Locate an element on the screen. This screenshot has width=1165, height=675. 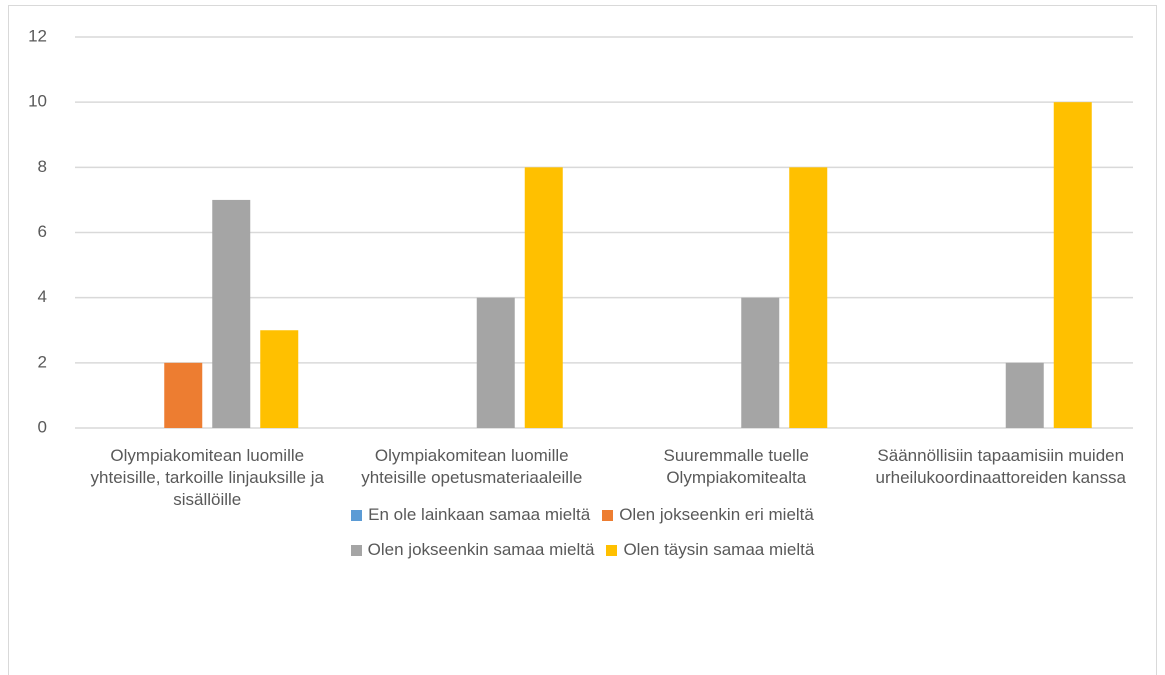
legend-label: Olen jokseenkin samaa mieltä is located at coordinates (481, 549).